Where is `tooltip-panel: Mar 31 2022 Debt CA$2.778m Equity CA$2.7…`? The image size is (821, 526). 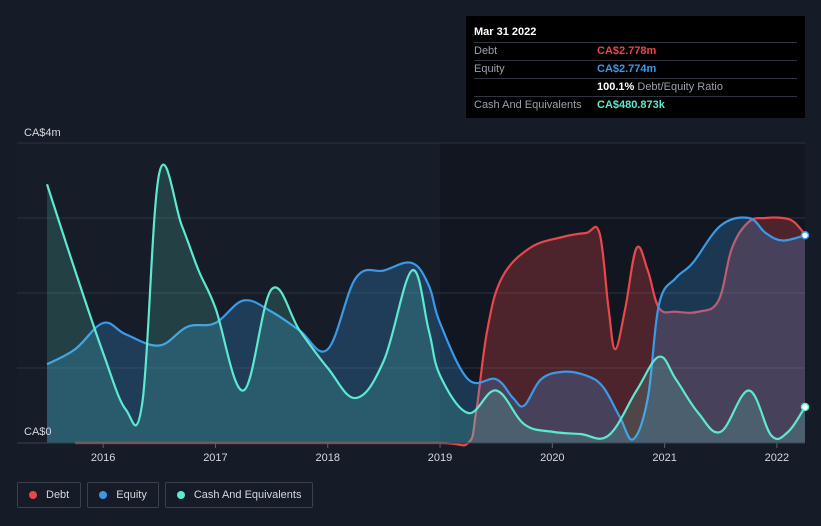 tooltip-panel: Mar 31 2022 Debt CA$2.778m Equity CA$2.7… is located at coordinates (635, 67).